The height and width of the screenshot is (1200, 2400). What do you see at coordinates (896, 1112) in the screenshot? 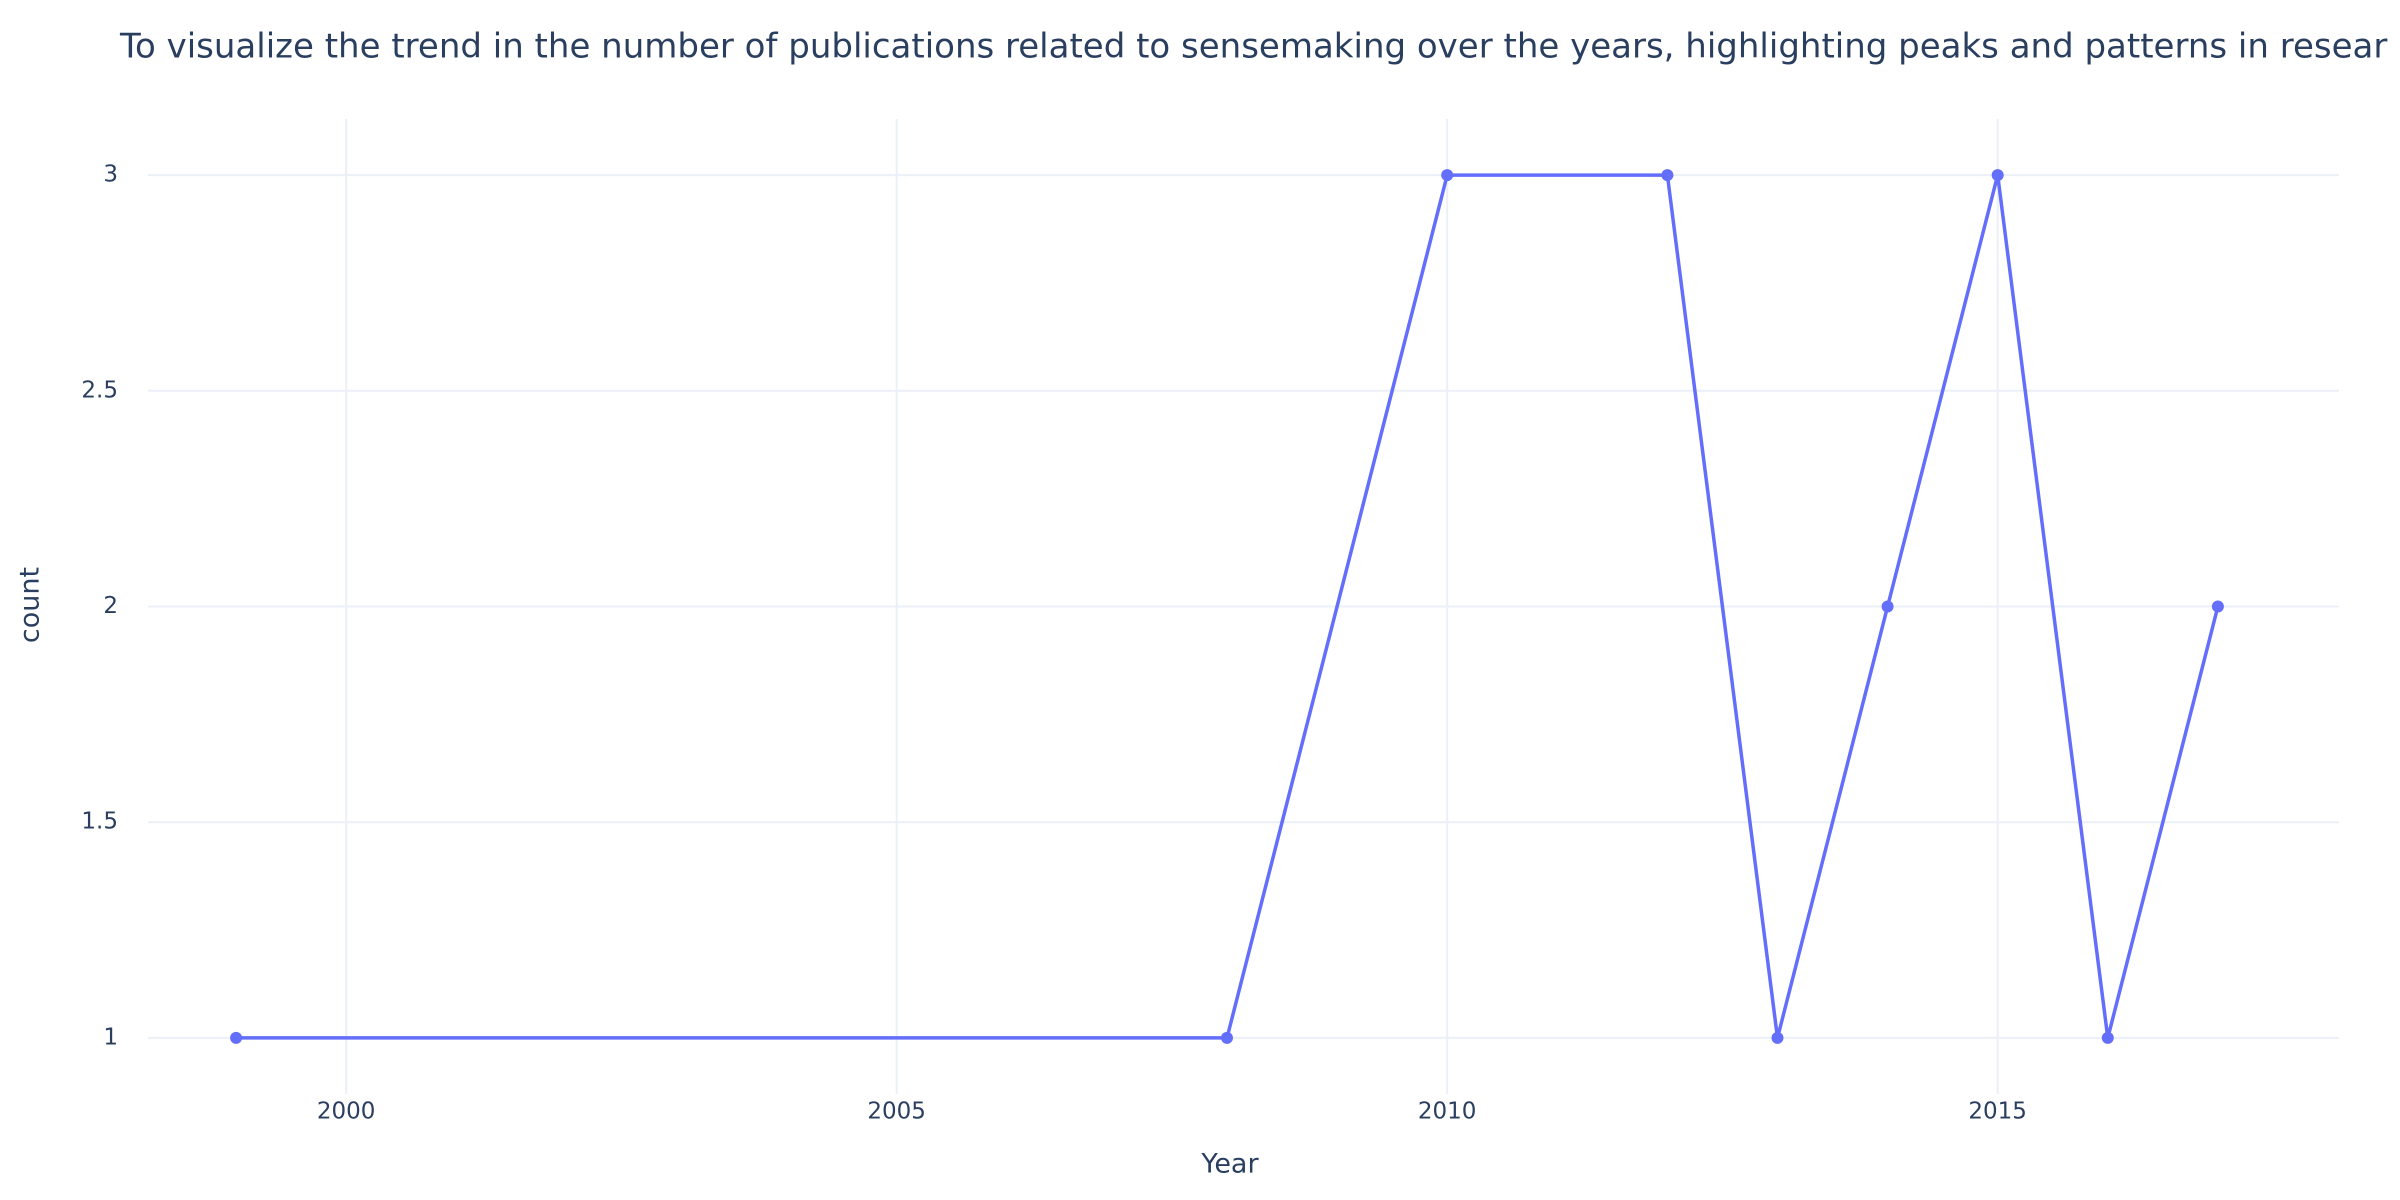
I see `x-tick-label: 2005` at bounding box center [896, 1112].